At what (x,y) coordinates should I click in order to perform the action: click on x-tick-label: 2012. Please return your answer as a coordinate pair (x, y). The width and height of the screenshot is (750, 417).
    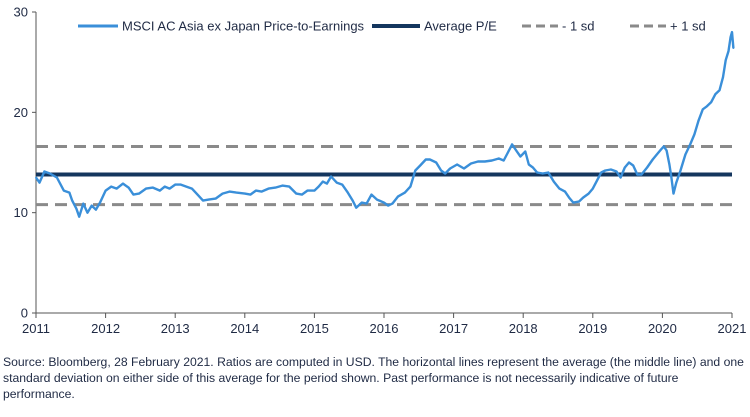
    Looking at the image, I should click on (105, 328).